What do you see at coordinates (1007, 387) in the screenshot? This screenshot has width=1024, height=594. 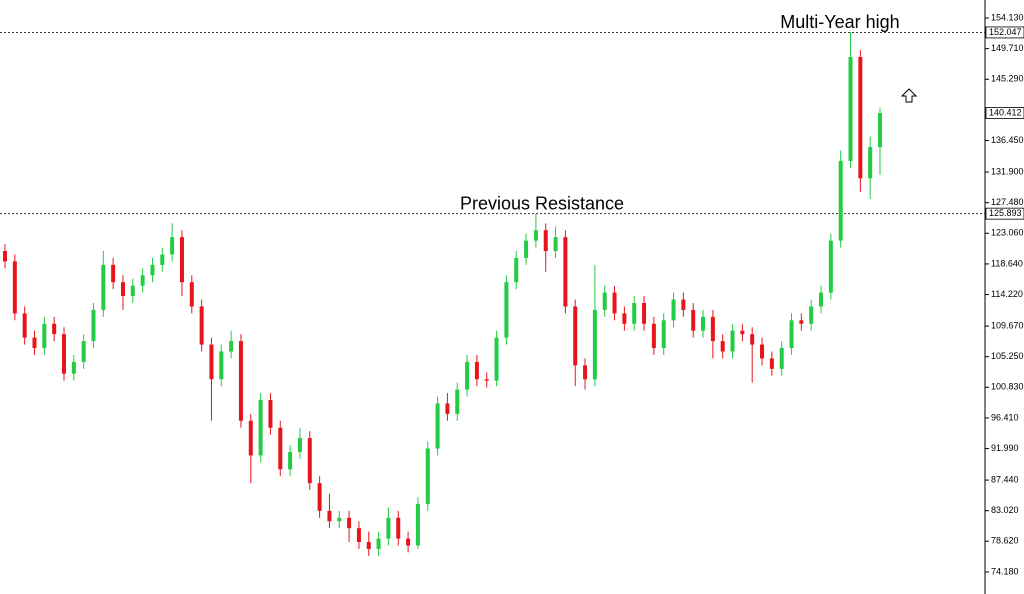 I see `y-tick-label: 100.830` at bounding box center [1007, 387].